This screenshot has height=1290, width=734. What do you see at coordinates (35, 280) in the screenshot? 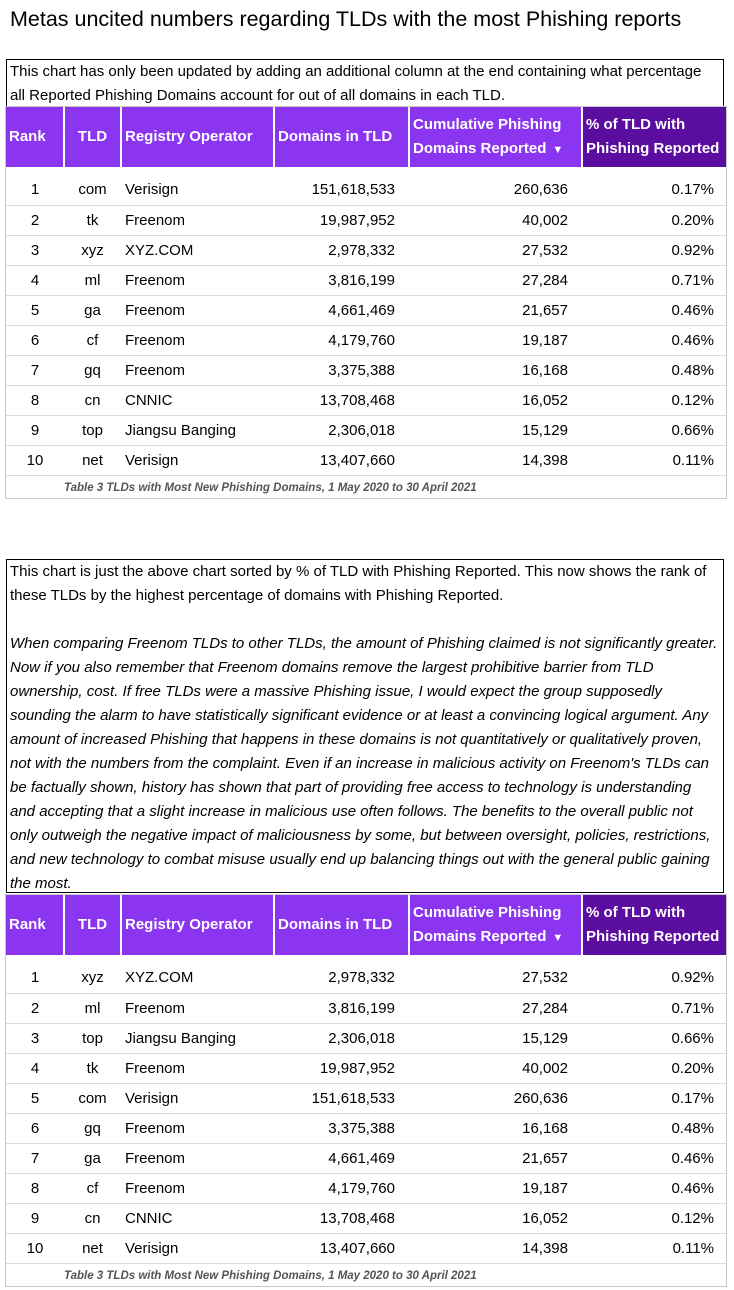
I see `cell-rank: 4` at bounding box center [35, 280].